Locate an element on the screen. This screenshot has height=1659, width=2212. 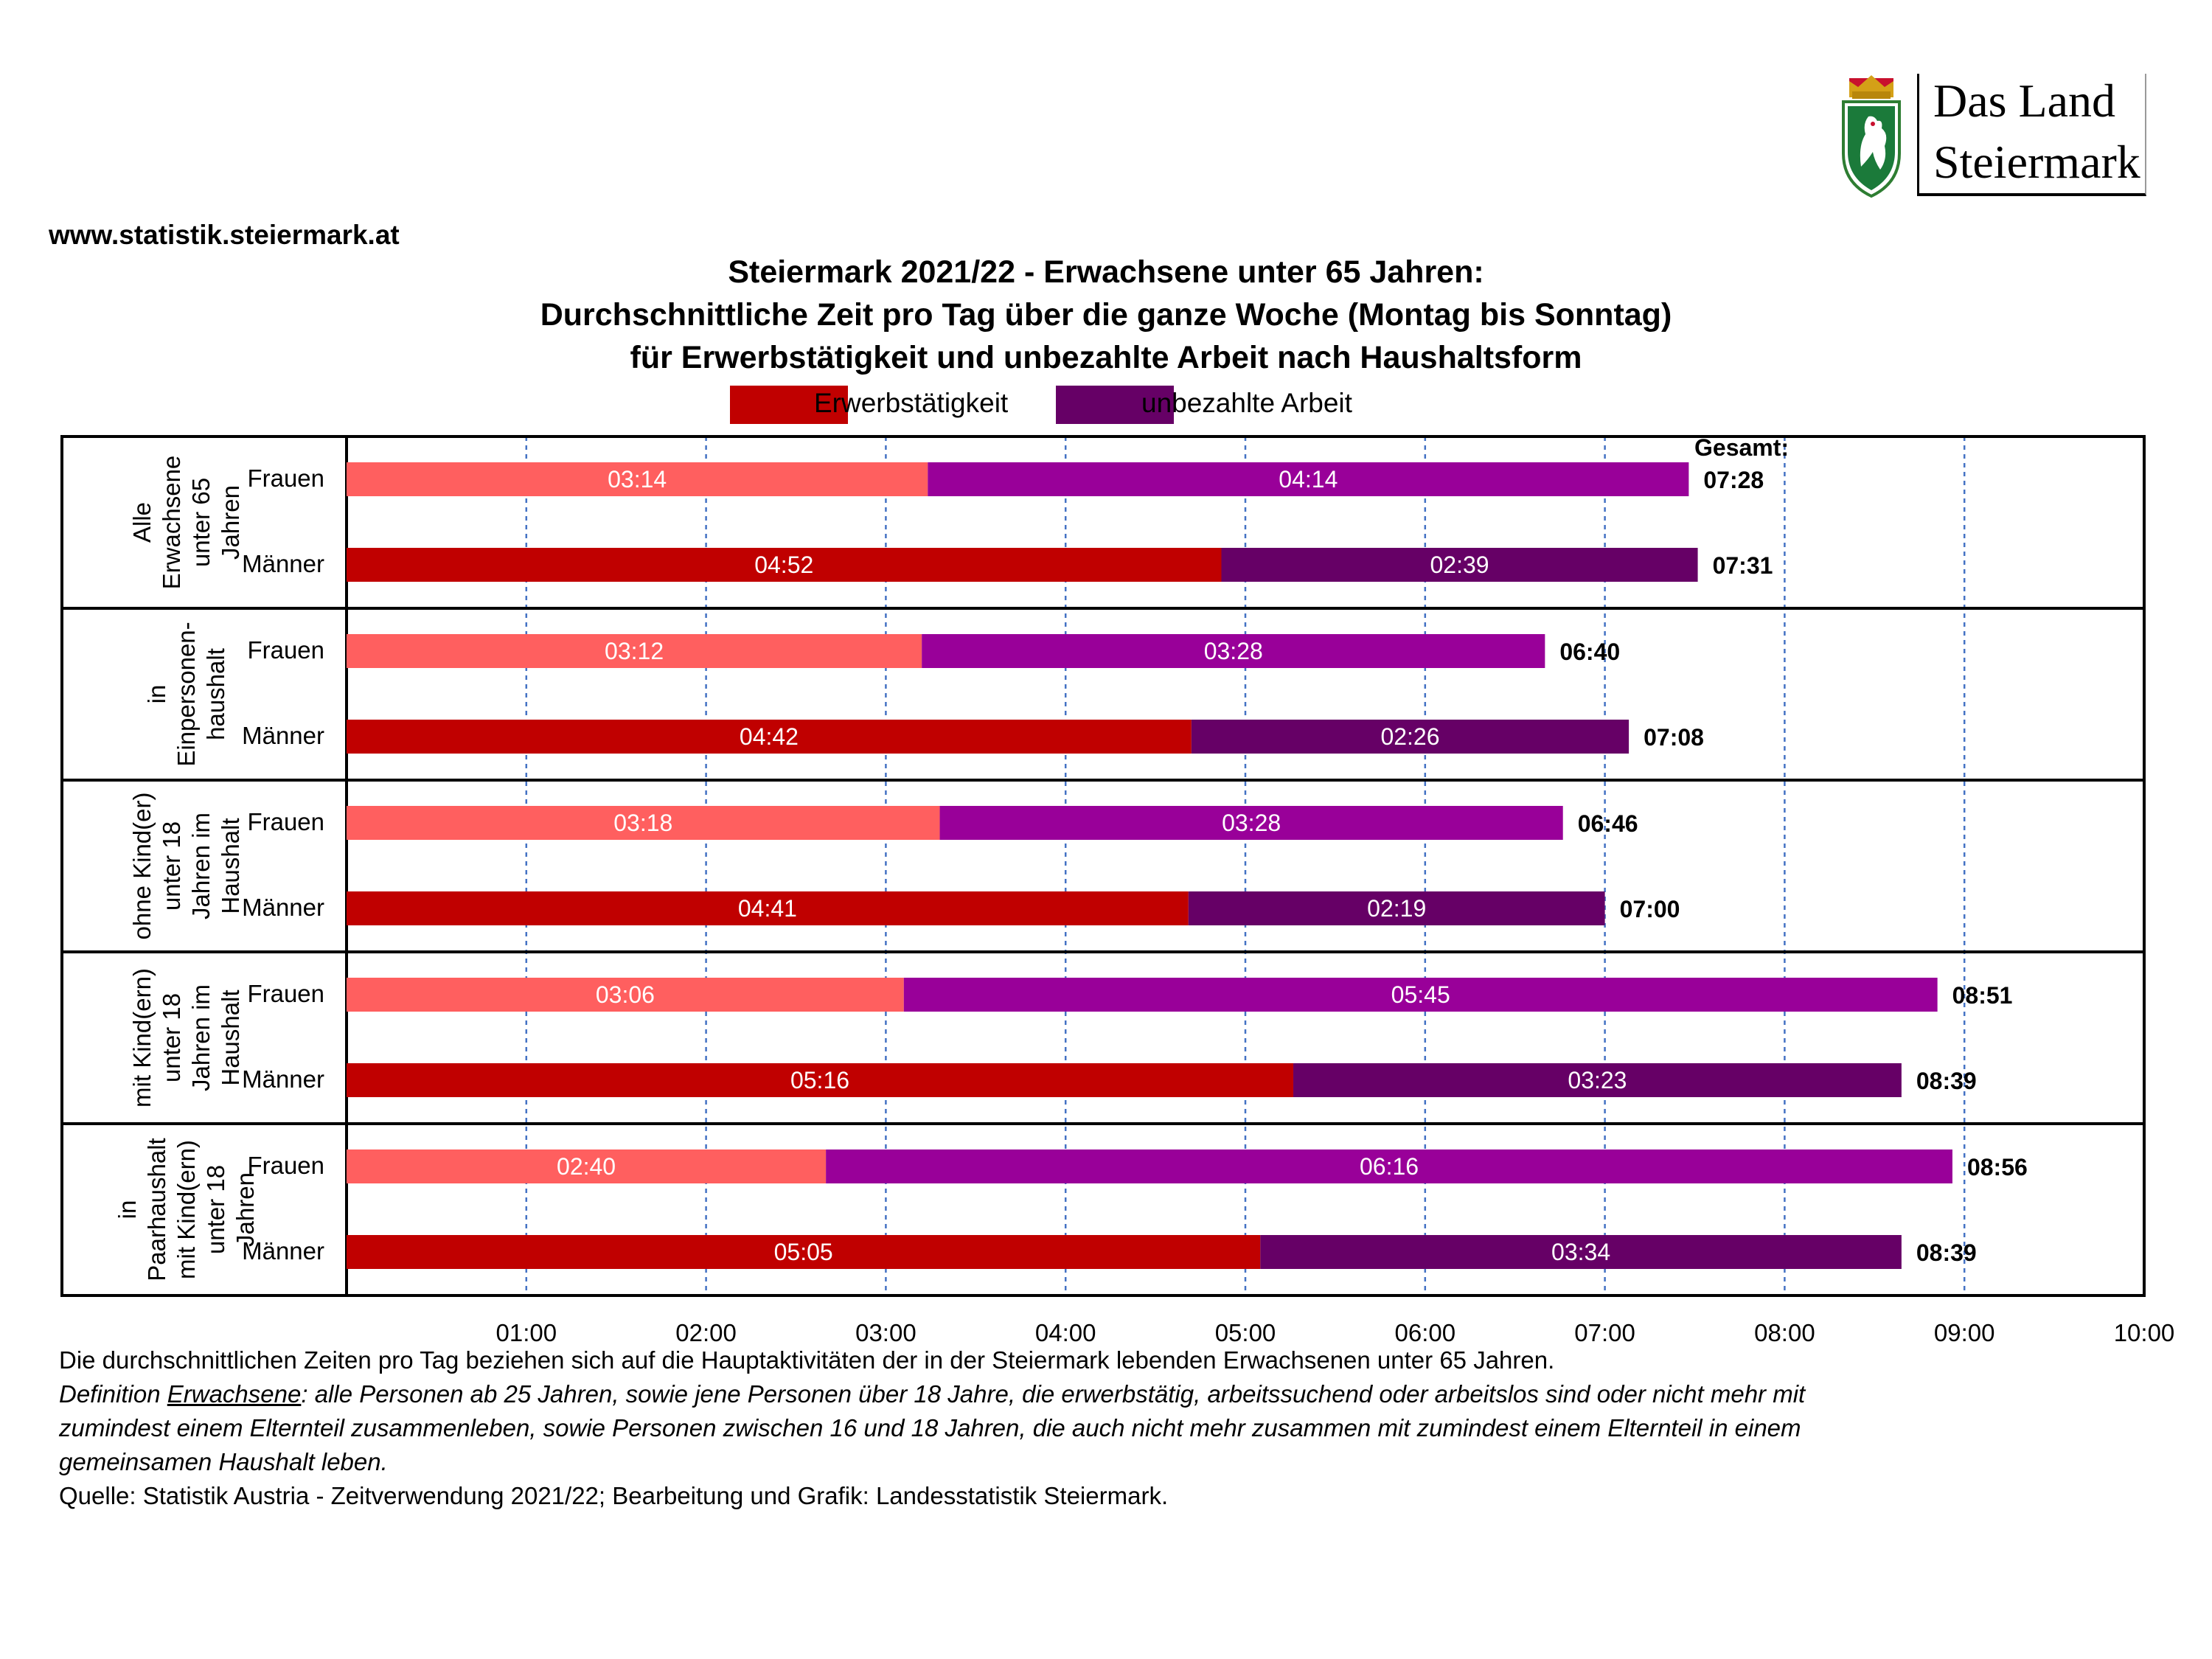
group-label-line: ohne Kind(er) is located at coordinates (142, 866).